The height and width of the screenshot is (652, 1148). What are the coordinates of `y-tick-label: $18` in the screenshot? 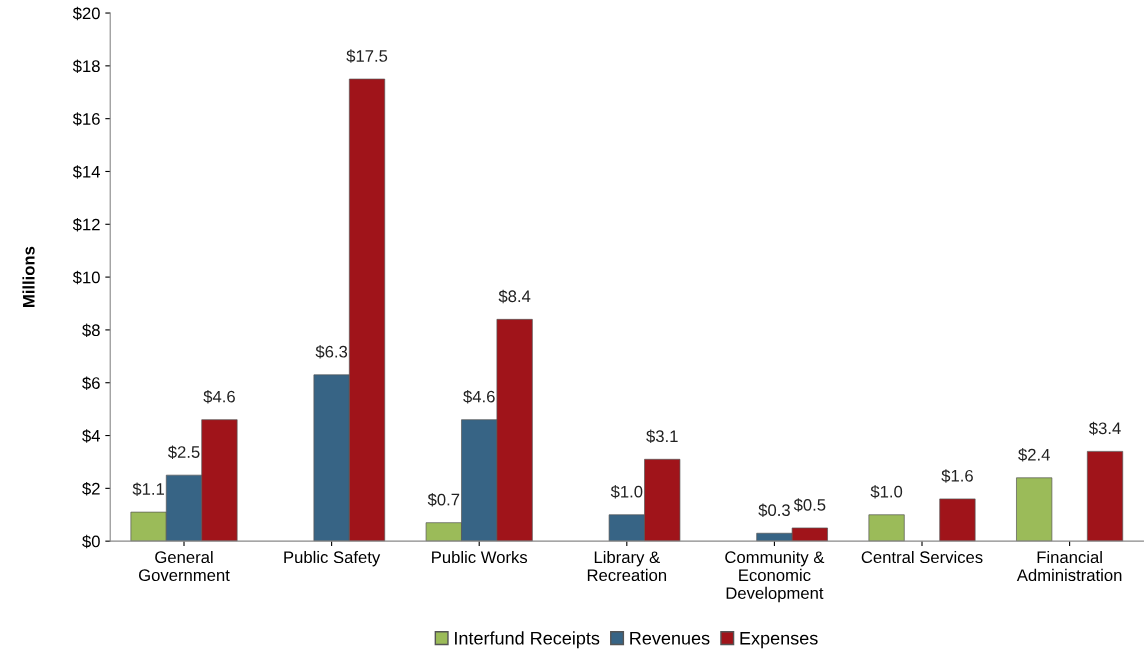 It's located at (86, 66).